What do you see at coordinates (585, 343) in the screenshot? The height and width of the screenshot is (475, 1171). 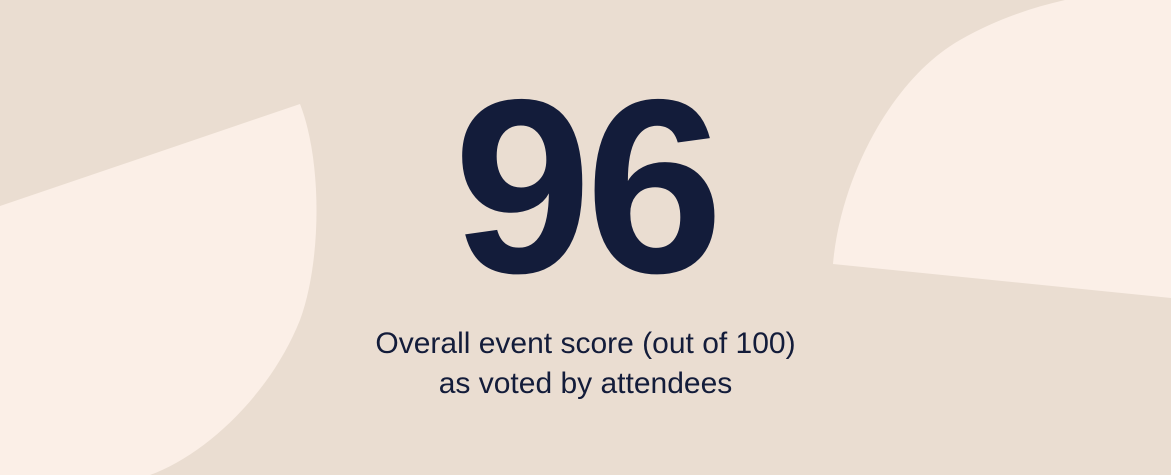 I see `caption-line-1: Overall event score (out of 100)` at bounding box center [585, 343].